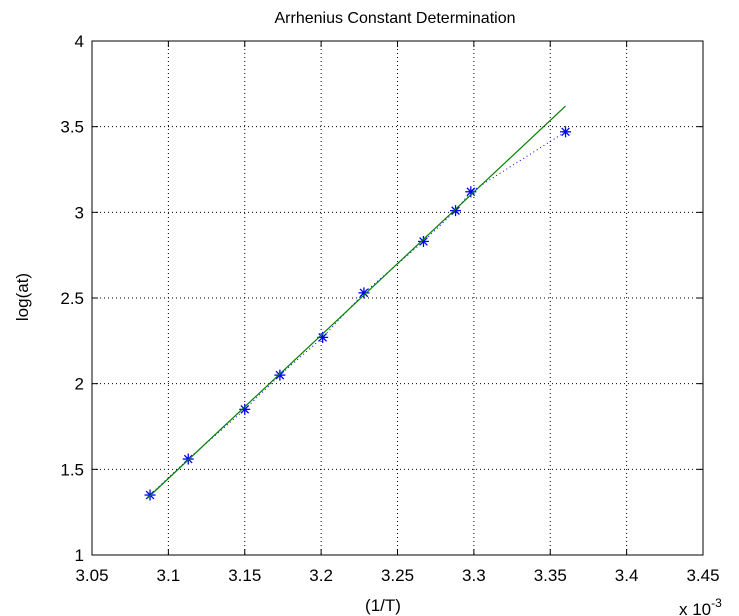 The width and height of the screenshot is (739, 616). What do you see at coordinates (79, 212) in the screenshot?
I see `y-tick-label: 3` at bounding box center [79, 212].